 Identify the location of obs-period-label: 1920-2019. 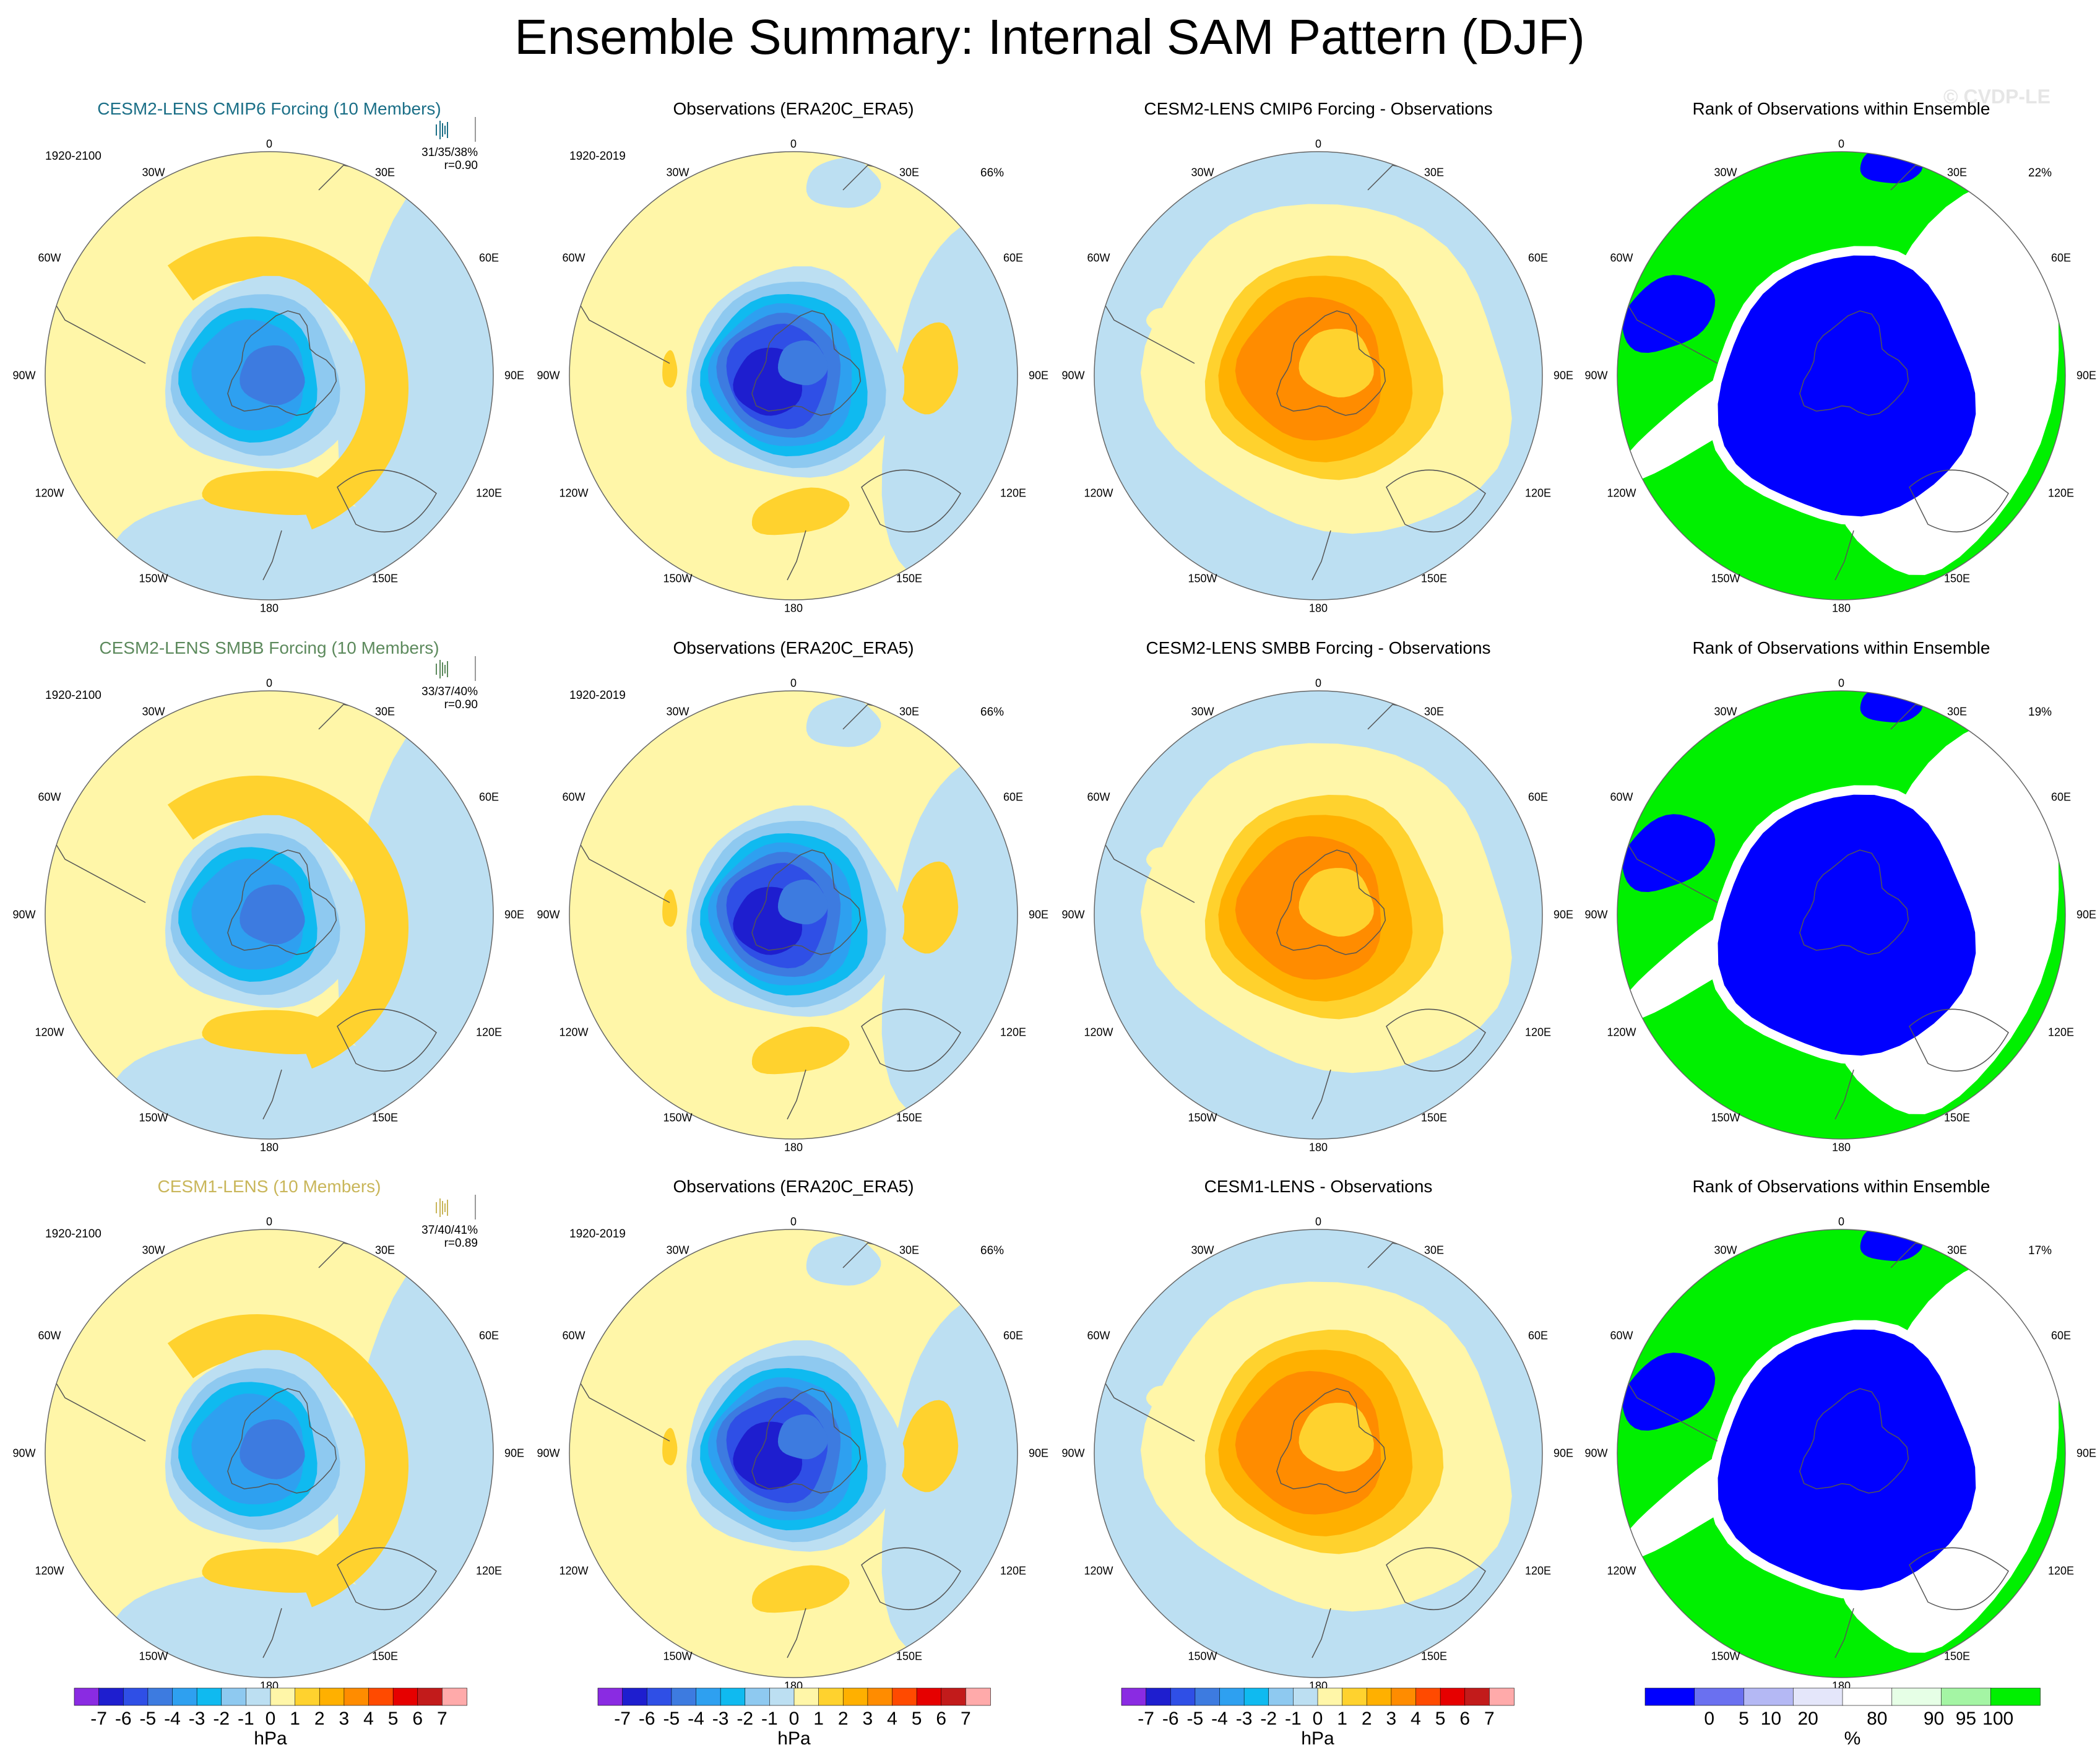
(597, 695).